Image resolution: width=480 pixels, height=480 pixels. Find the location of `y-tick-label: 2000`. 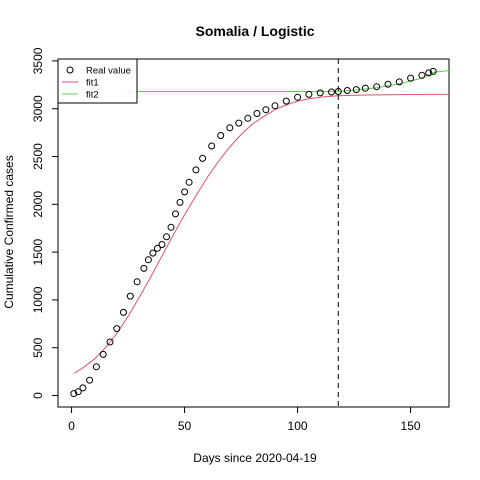

y-tick-label: 2000 is located at coordinates (38, 204).